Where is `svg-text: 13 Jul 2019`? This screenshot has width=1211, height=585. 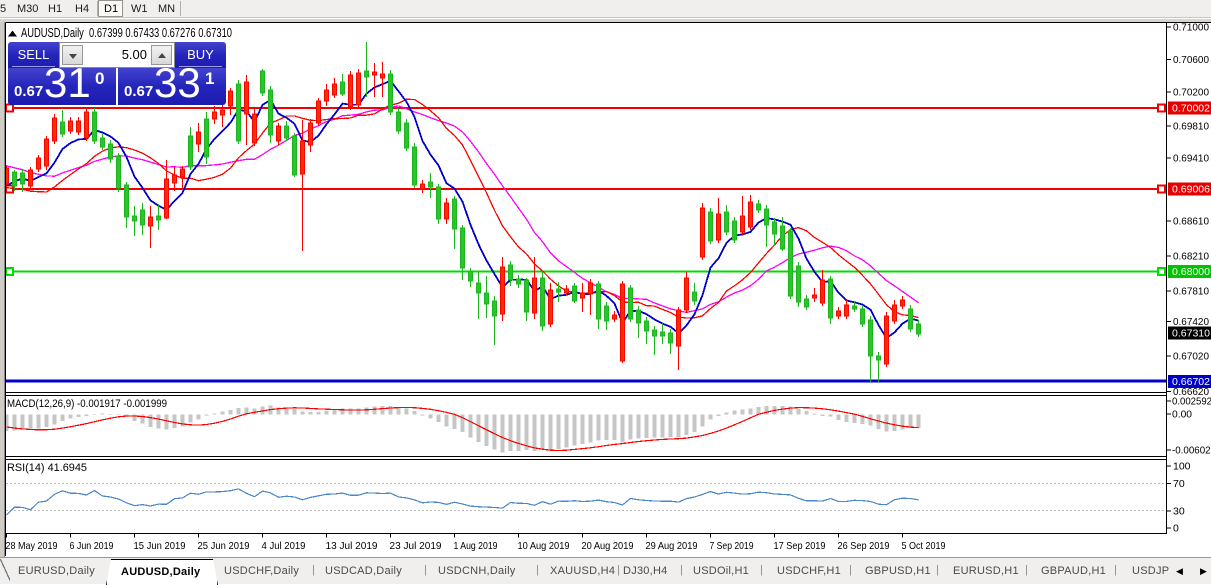
svg-text: 13 Jul 2019 is located at coordinates (352, 546).